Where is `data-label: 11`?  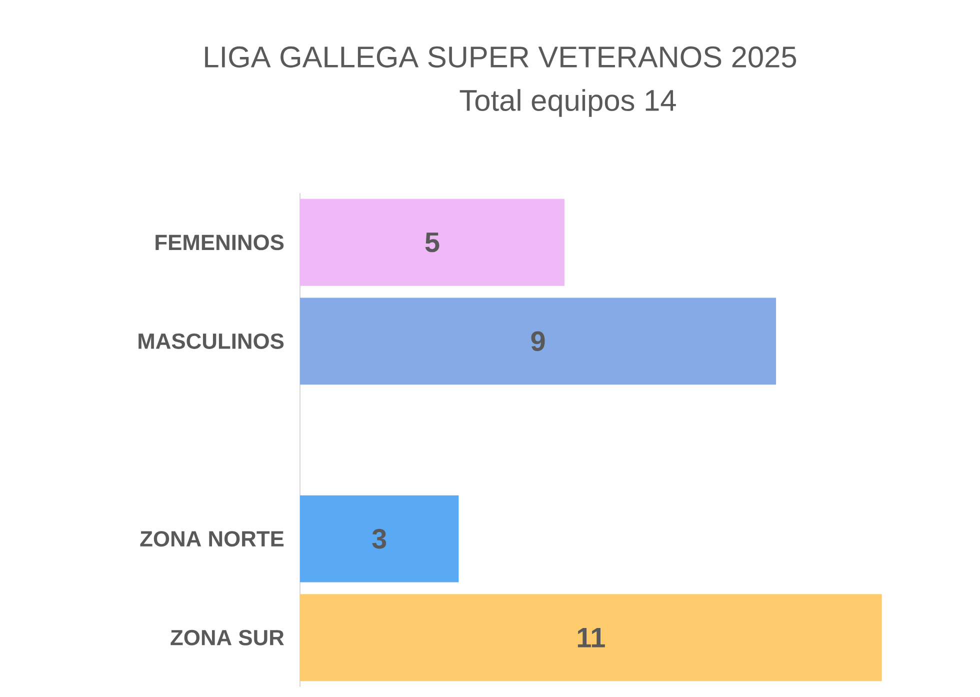 data-label: 11 is located at coordinates (591, 638).